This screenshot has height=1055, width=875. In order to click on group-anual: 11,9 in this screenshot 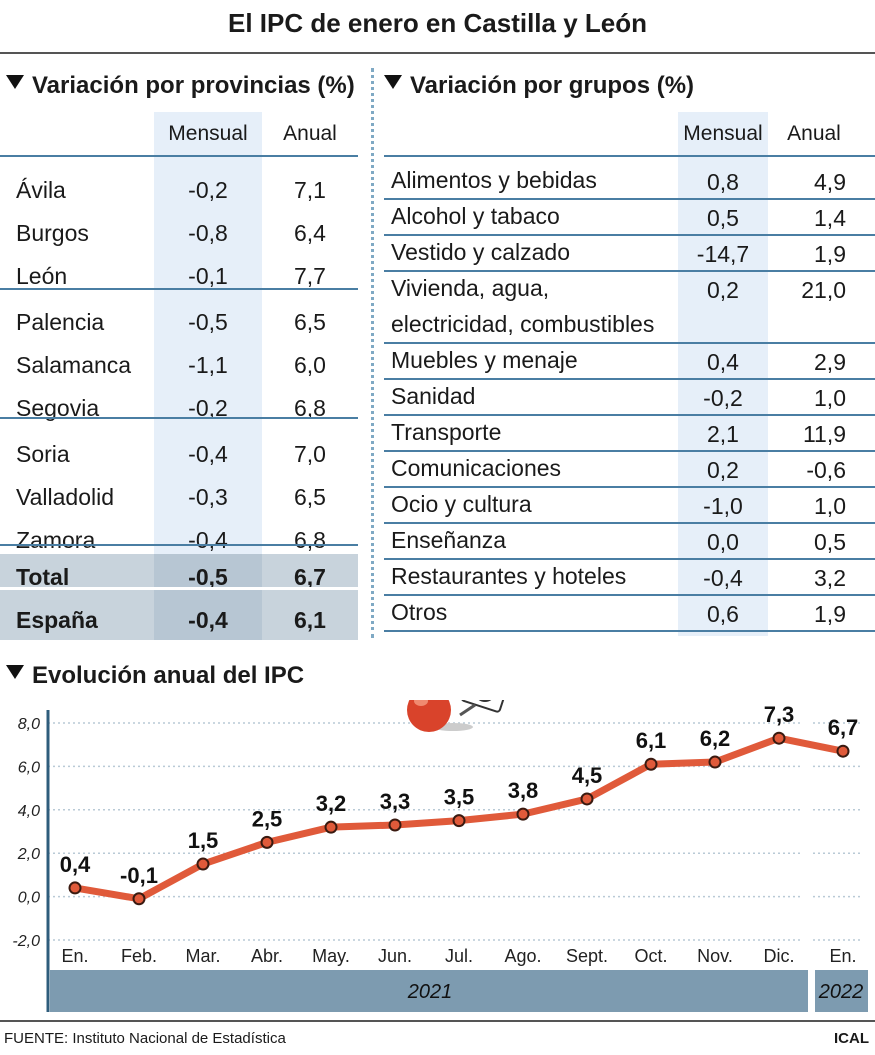, I will do `click(824, 434)`.